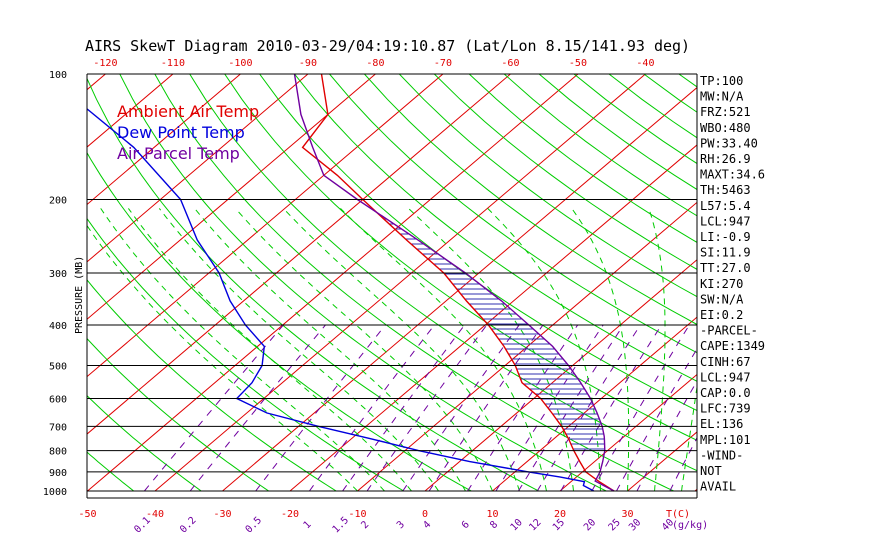 The image size is (870, 560). What do you see at coordinates (443, 63) in the screenshot?
I see `top-temperature-tick-label: -70` at bounding box center [443, 63].